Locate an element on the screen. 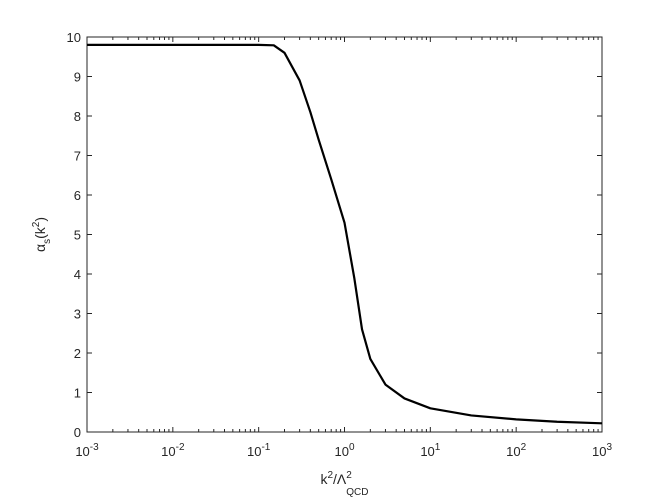  y-tick-label: 6 is located at coordinates (77, 195).